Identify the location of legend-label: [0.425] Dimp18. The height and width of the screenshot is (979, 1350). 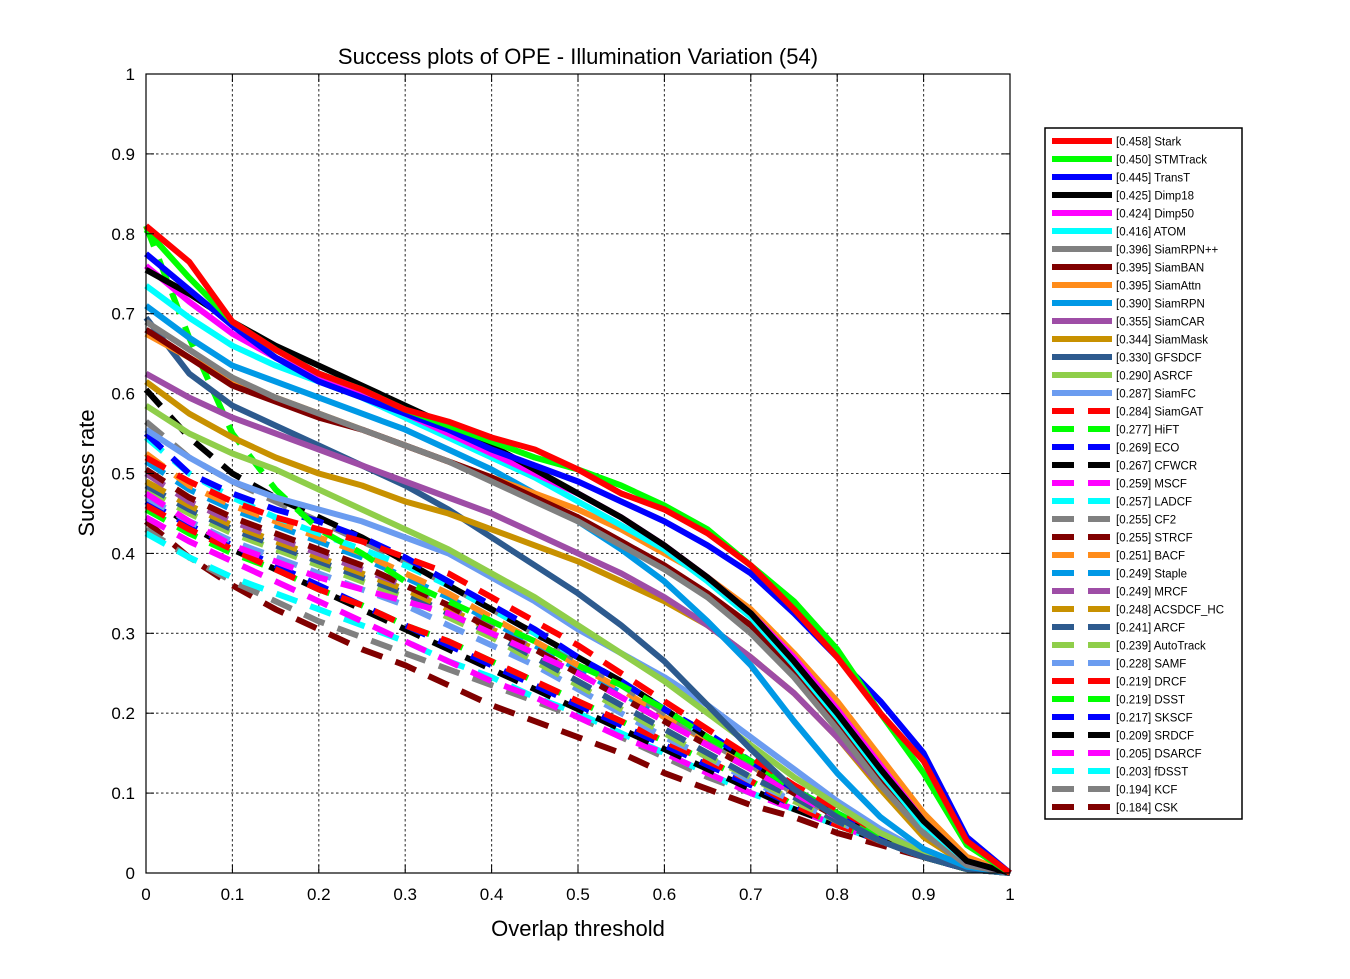
(1155, 197).